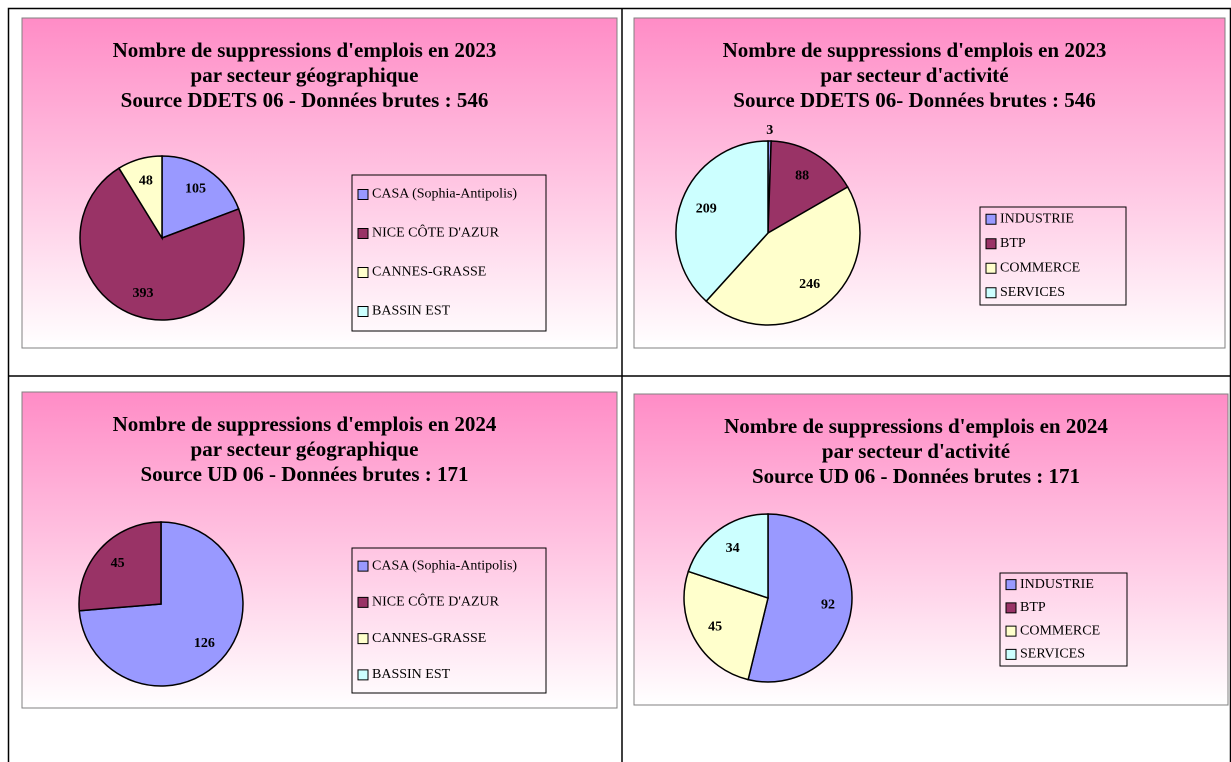  What do you see at coordinates (195, 189) in the screenshot?
I see `data-label: 105` at bounding box center [195, 189].